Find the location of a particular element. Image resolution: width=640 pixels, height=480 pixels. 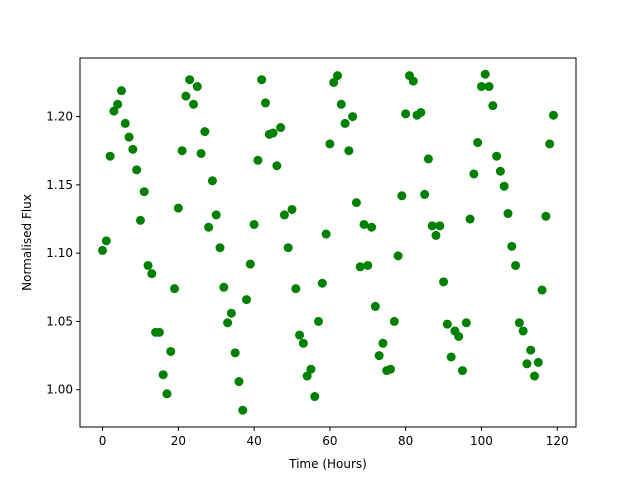

y-tick-label: 1.20 is located at coordinates (59, 117).